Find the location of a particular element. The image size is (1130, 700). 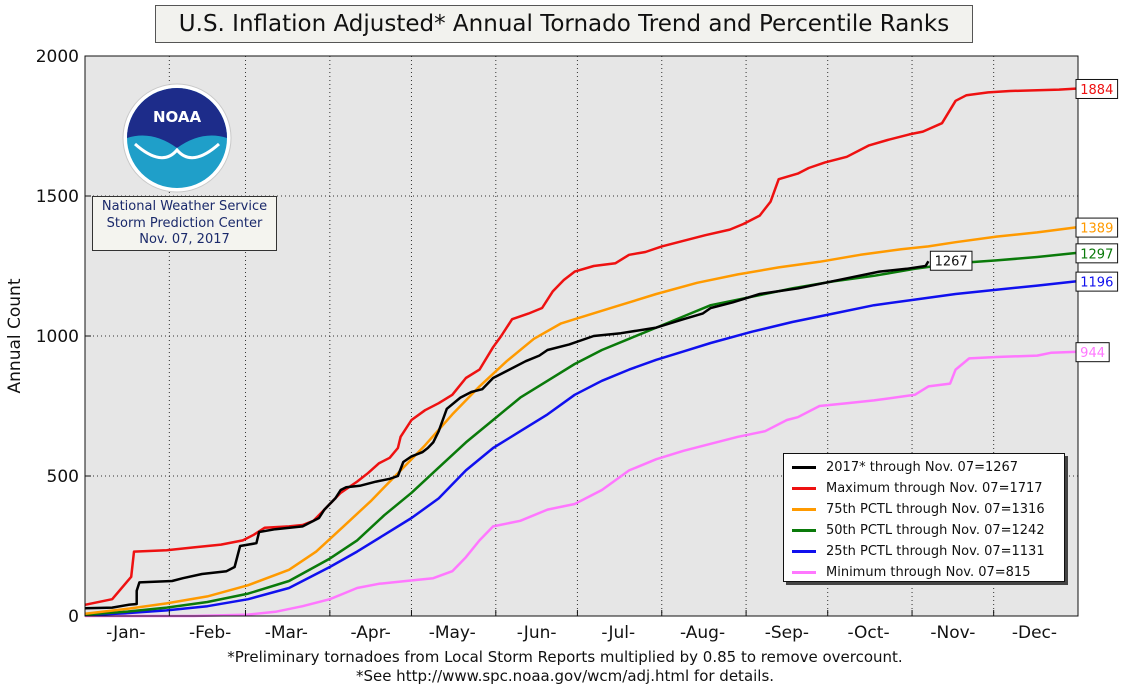

series-end-label: 944 is located at coordinates (1092, 352).